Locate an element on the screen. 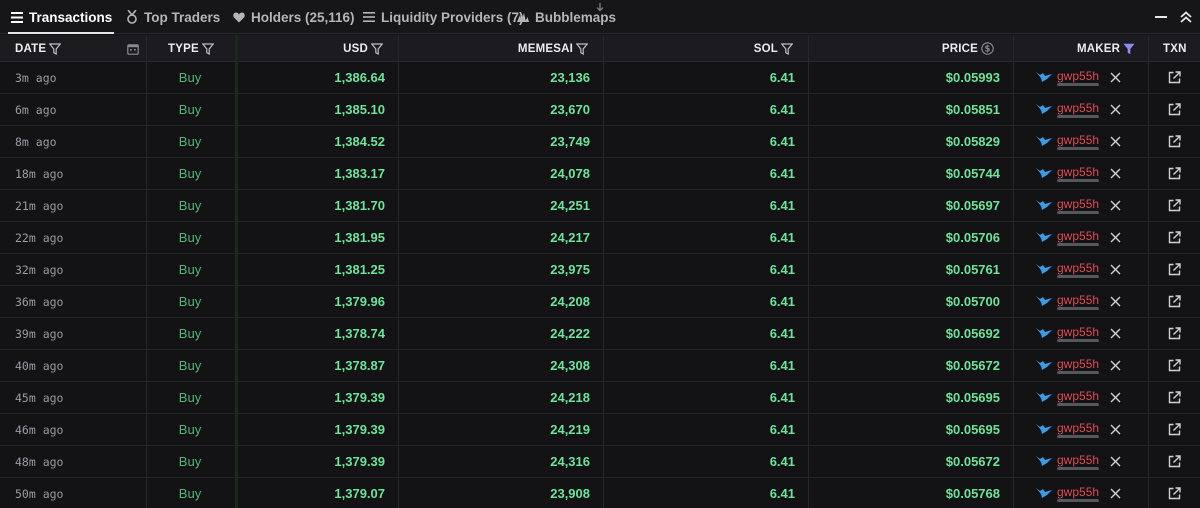 This screenshot has width=1200, height=508. row-price: $0.05829 is located at coordinates (972, 141).